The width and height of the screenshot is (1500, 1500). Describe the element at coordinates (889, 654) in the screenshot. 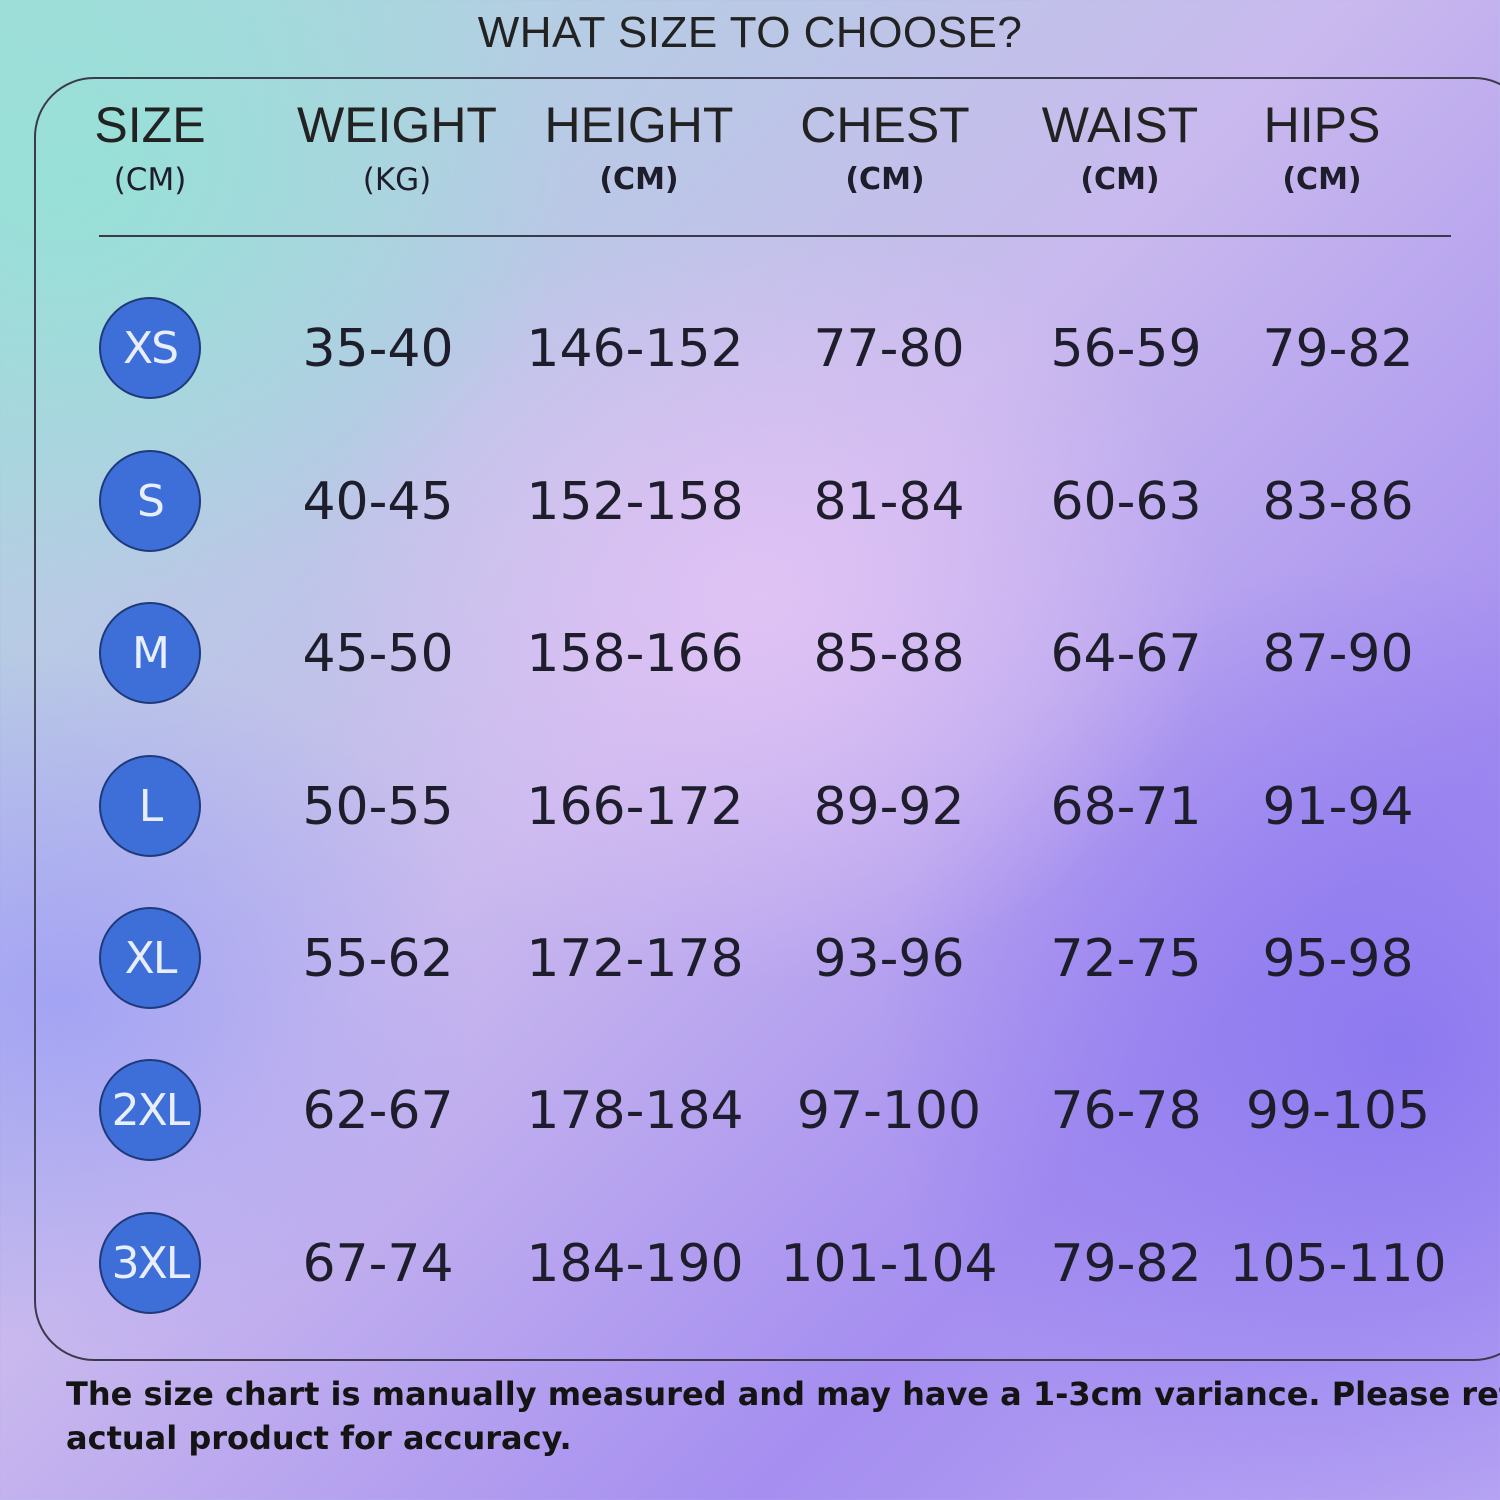

I see `chest-cell: 85-88` at that location.